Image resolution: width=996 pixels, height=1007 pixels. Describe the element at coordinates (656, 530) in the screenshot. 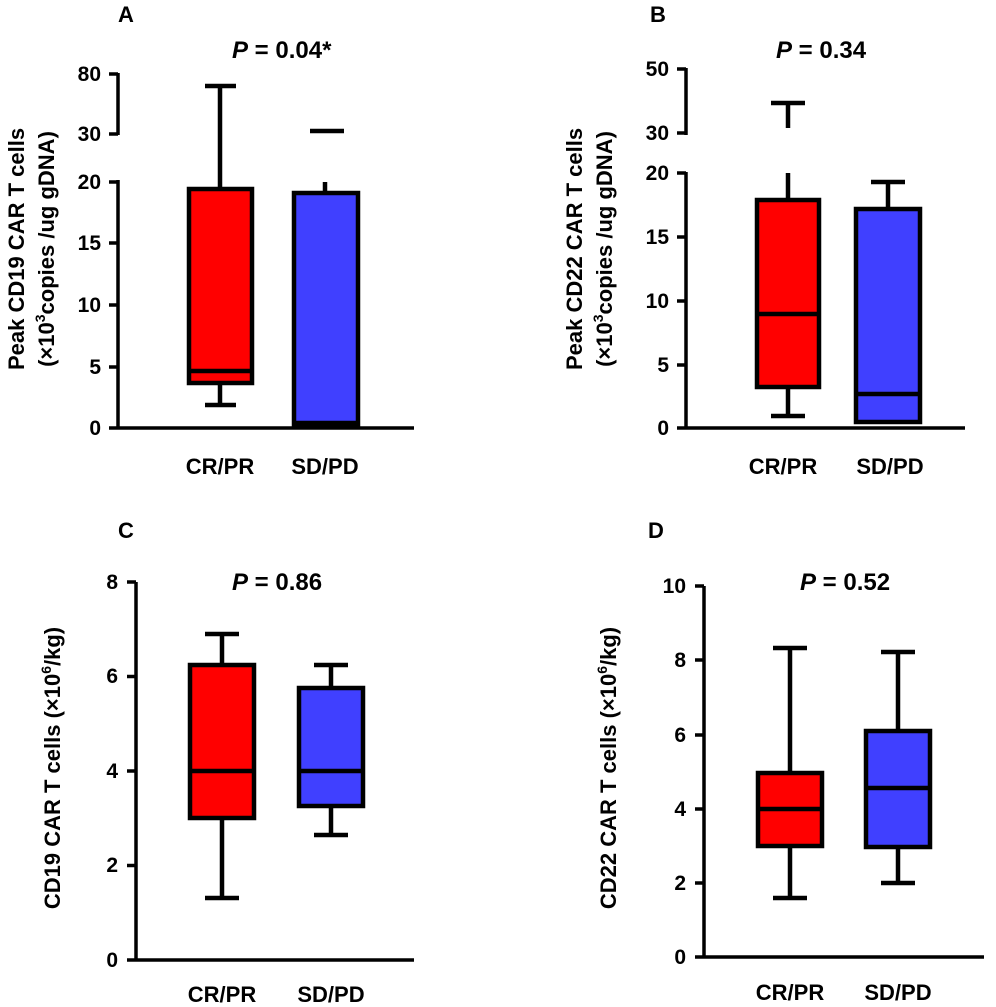

I see `panel-d-letter: D` at that location.